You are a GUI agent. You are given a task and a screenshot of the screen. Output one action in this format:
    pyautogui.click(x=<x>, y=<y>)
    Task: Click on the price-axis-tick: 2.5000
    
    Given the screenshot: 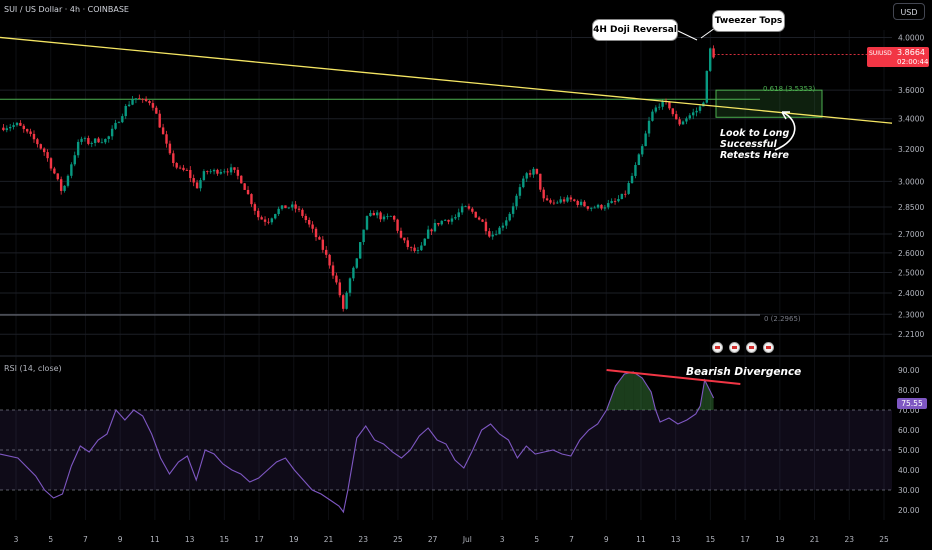 What is the action you would take?
    pyautogui.click(x=911, y=273)
    